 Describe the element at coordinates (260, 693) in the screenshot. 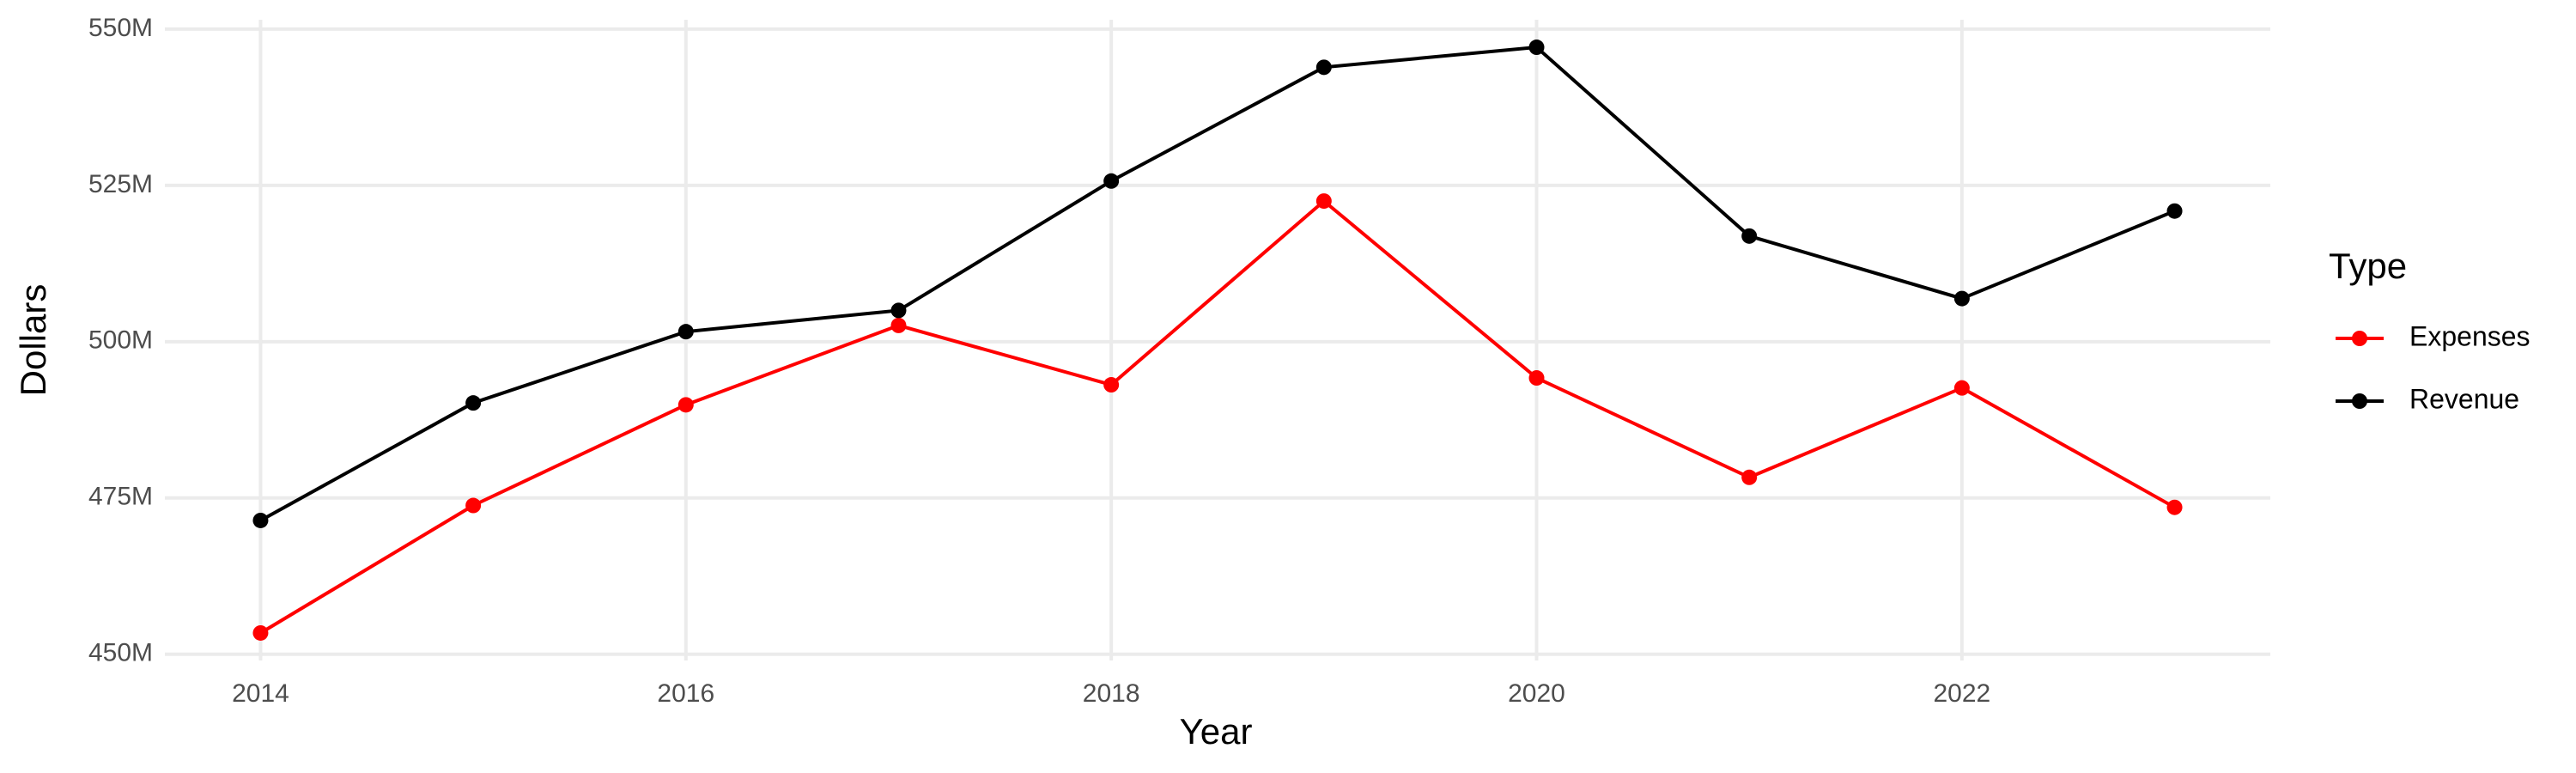

I see `x-tick-label: 2014` at that location.